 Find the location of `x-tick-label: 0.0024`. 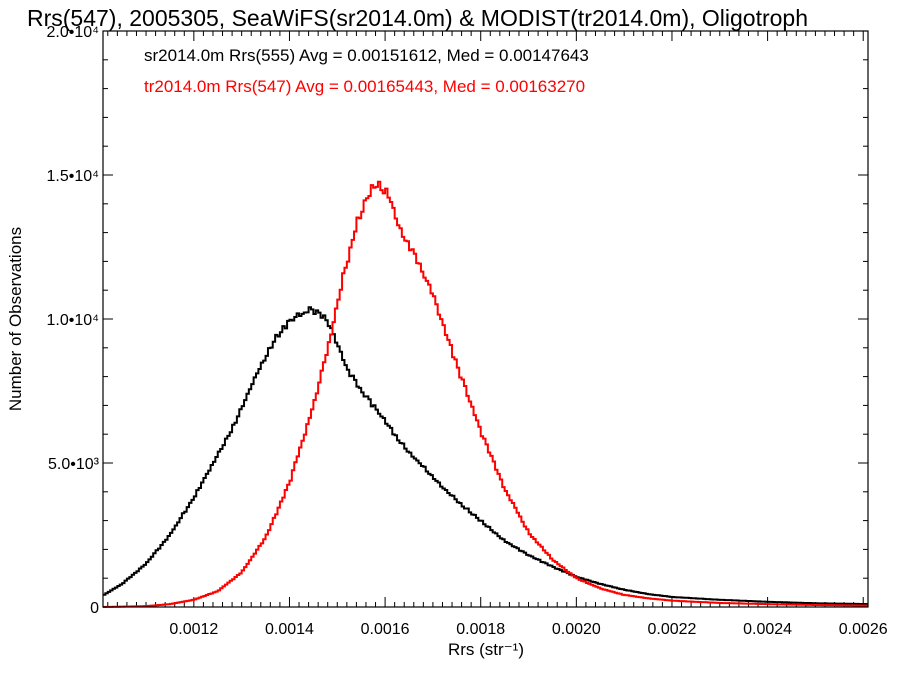

x-tick-label: 0.0024 is located at coordinates (767, 629).